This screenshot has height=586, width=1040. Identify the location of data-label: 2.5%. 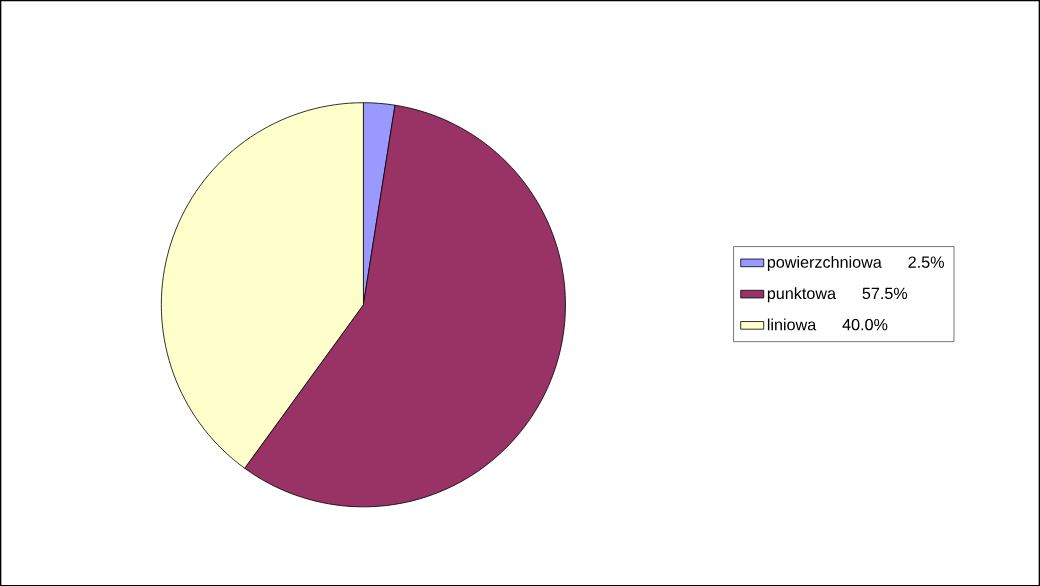
(926, 262).